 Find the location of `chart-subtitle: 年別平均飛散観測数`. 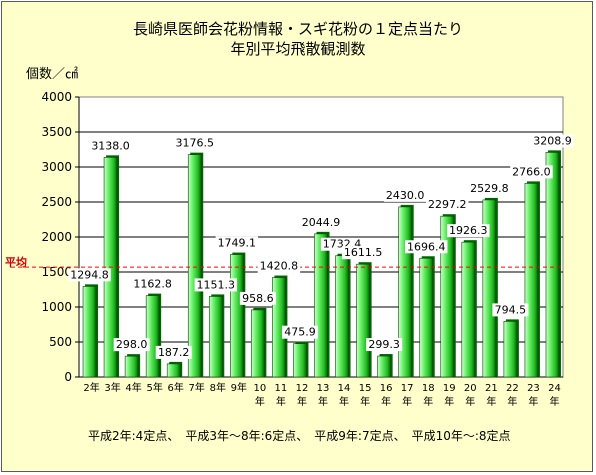

chart-subtitle: 年別平均飛散観測数 is located at coordinates (298, 49).